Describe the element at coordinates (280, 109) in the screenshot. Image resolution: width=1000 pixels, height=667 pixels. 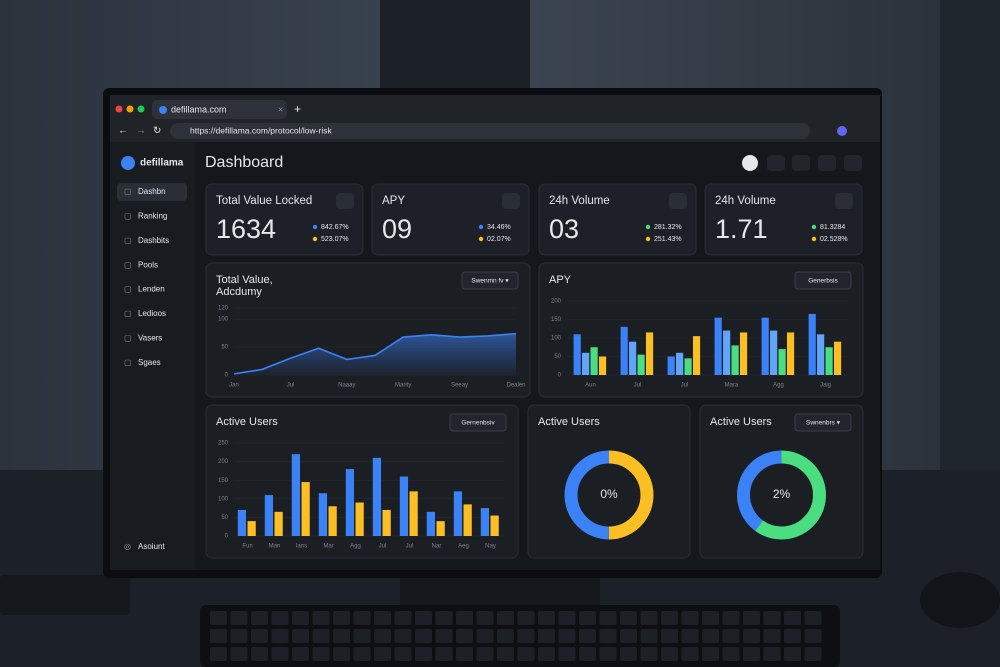
I see `tab-close: ×` at that location.